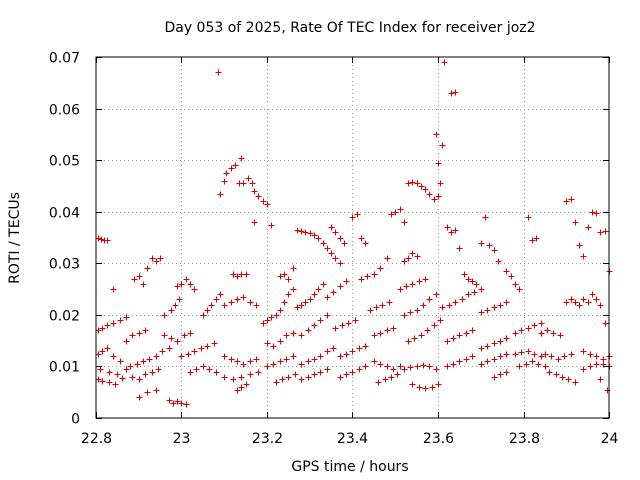  I want to click on x-tick-label: 22.8, so click(96, 439).